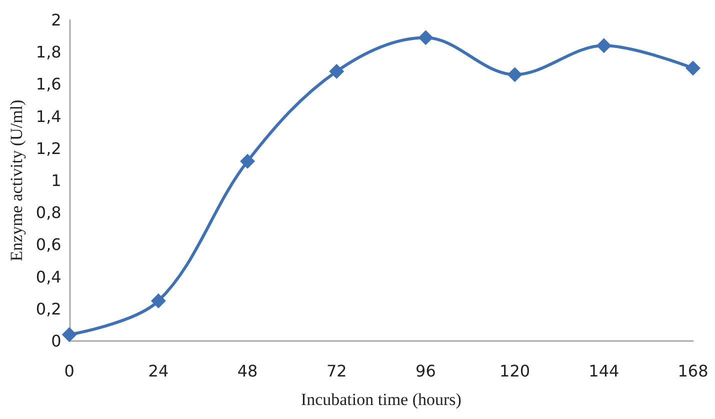 The width and height of the screenshot is (715, 419). I want to click on x-tick-label: 120, so click(515, 371).